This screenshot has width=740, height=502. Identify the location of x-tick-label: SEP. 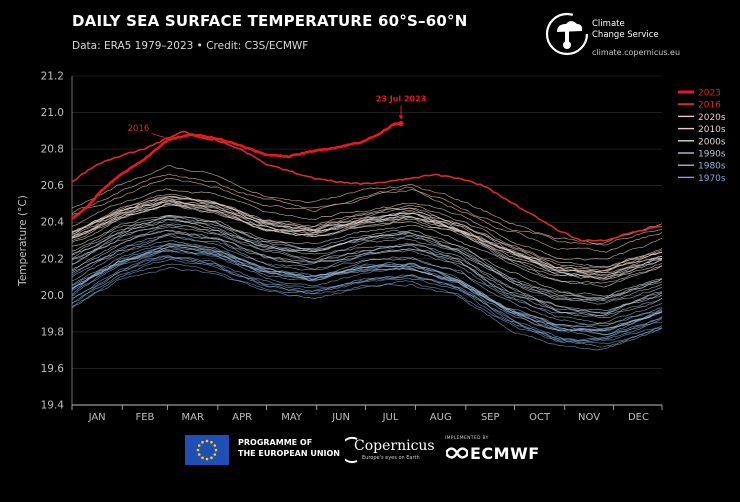
(490, 417).